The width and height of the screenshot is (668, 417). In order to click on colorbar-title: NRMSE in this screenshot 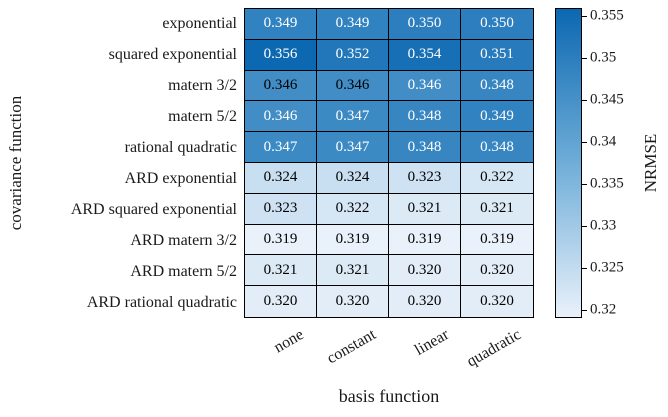, I will do `click(650, 163)`.